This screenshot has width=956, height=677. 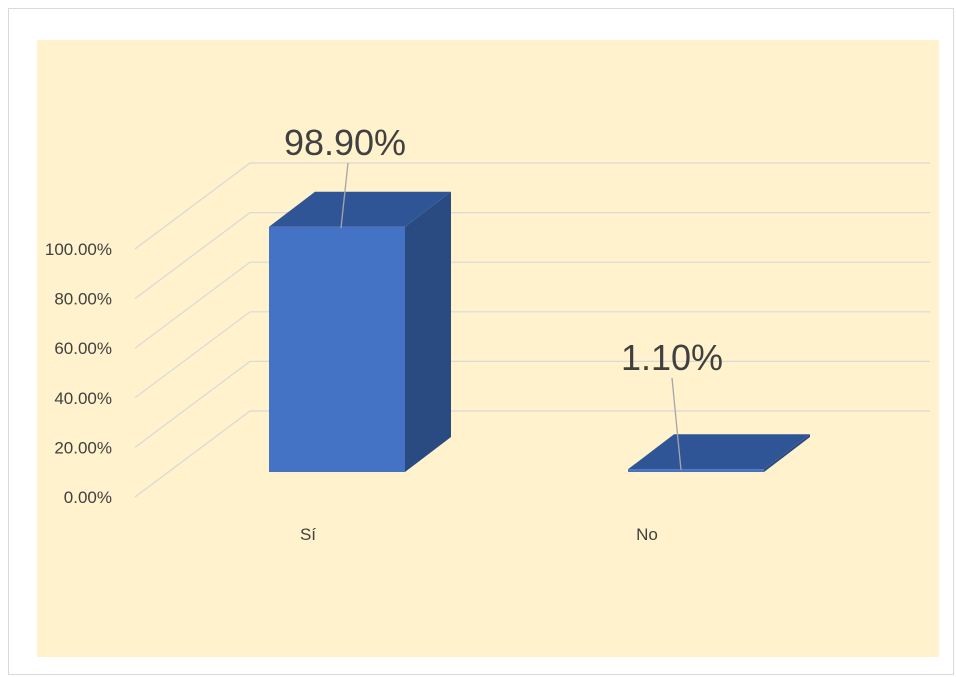 What do you see at coordinates (672, 357) in the screenshot?
I see `data-label: 1.10%` at bounding box center [672, 357].